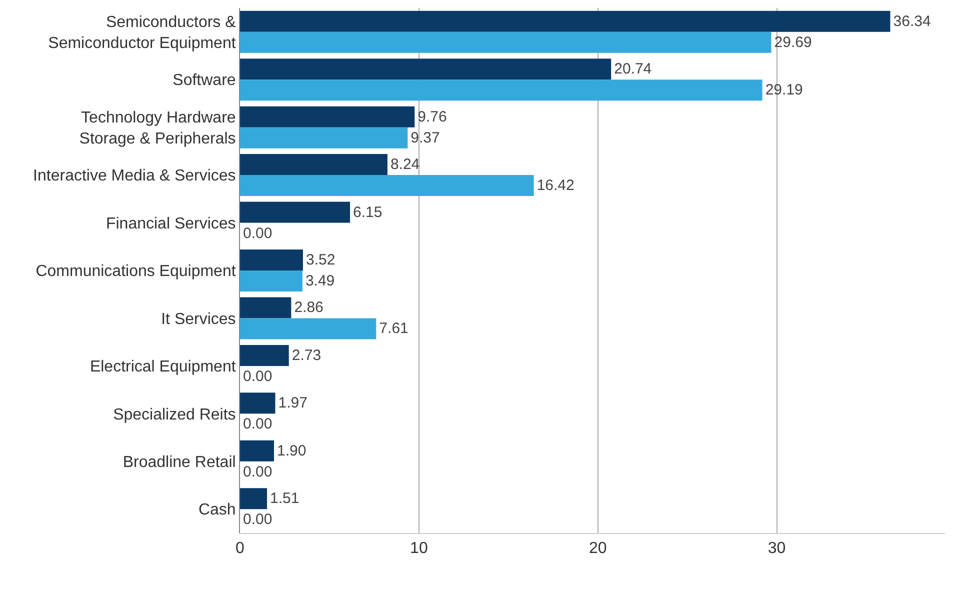 The width and height of the screenshot is (955, 593). I want to click on y-tick-label: Cash, so click(217, 510).